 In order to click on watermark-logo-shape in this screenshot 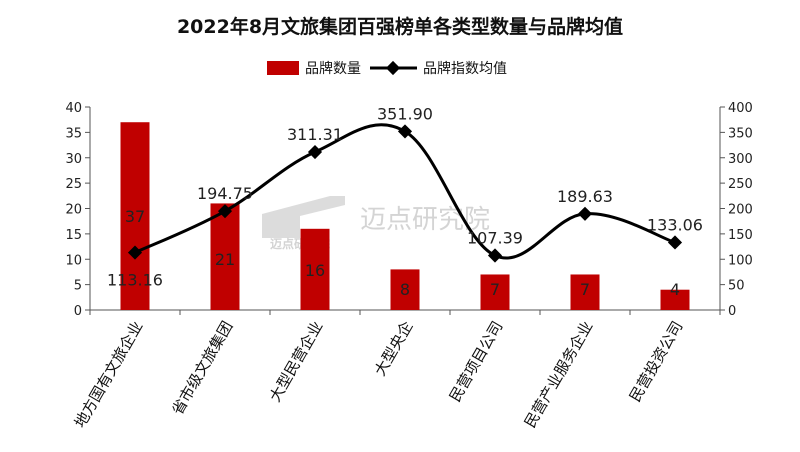, I will do `click(303, 217)`.